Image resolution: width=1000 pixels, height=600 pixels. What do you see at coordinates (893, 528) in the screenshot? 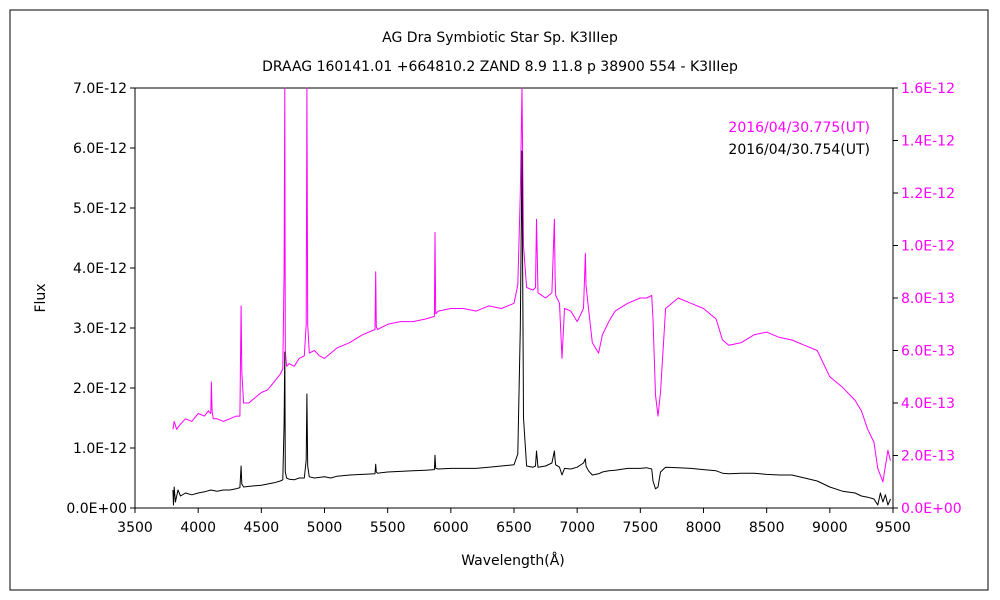
I see `x-tick-label: 9500` at bounding box center [893, 528].